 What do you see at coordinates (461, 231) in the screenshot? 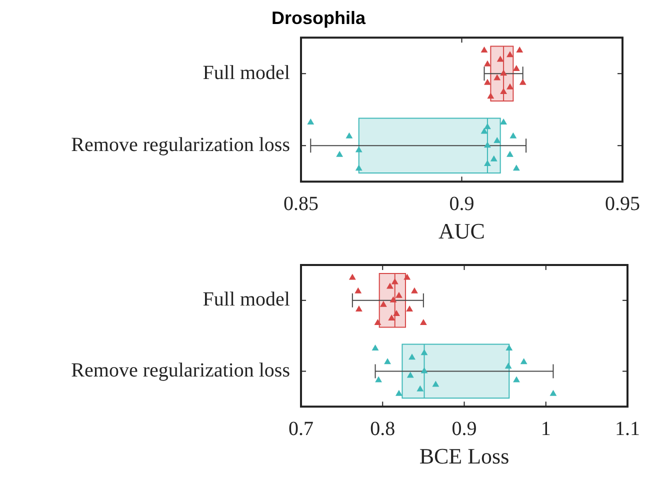
I see `x-axis-title: AUC` at bounding box center [461, 231].